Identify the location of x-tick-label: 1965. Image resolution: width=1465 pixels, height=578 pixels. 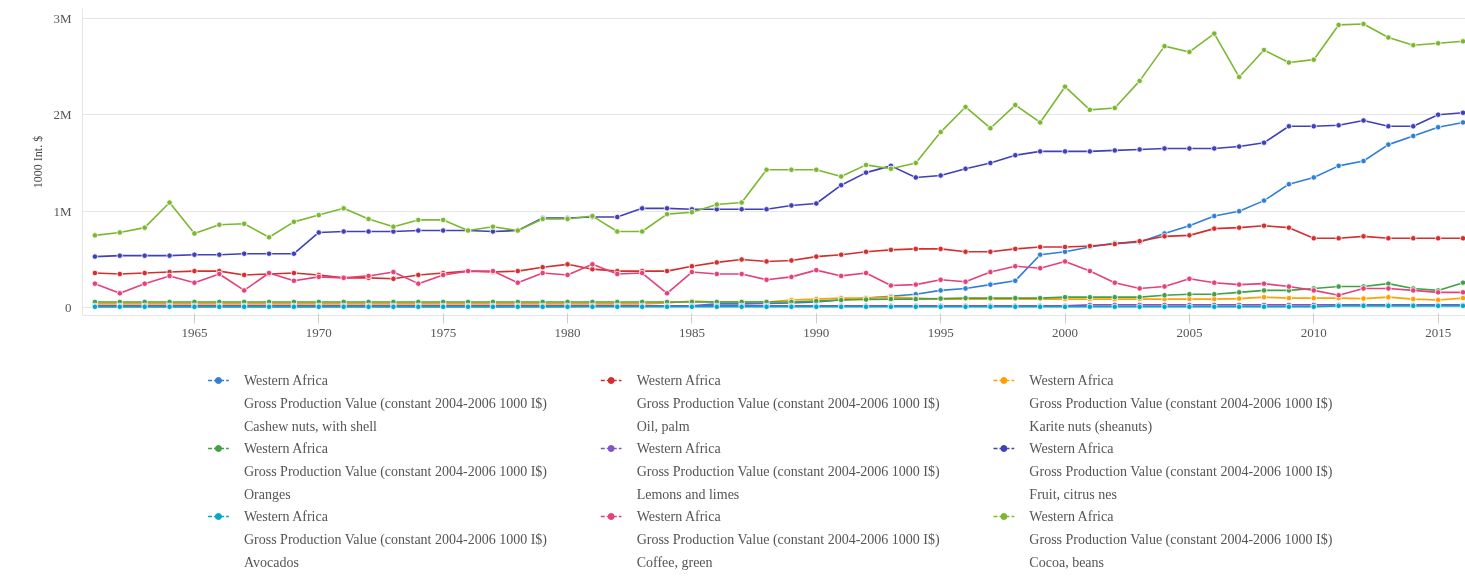
(194, 332).